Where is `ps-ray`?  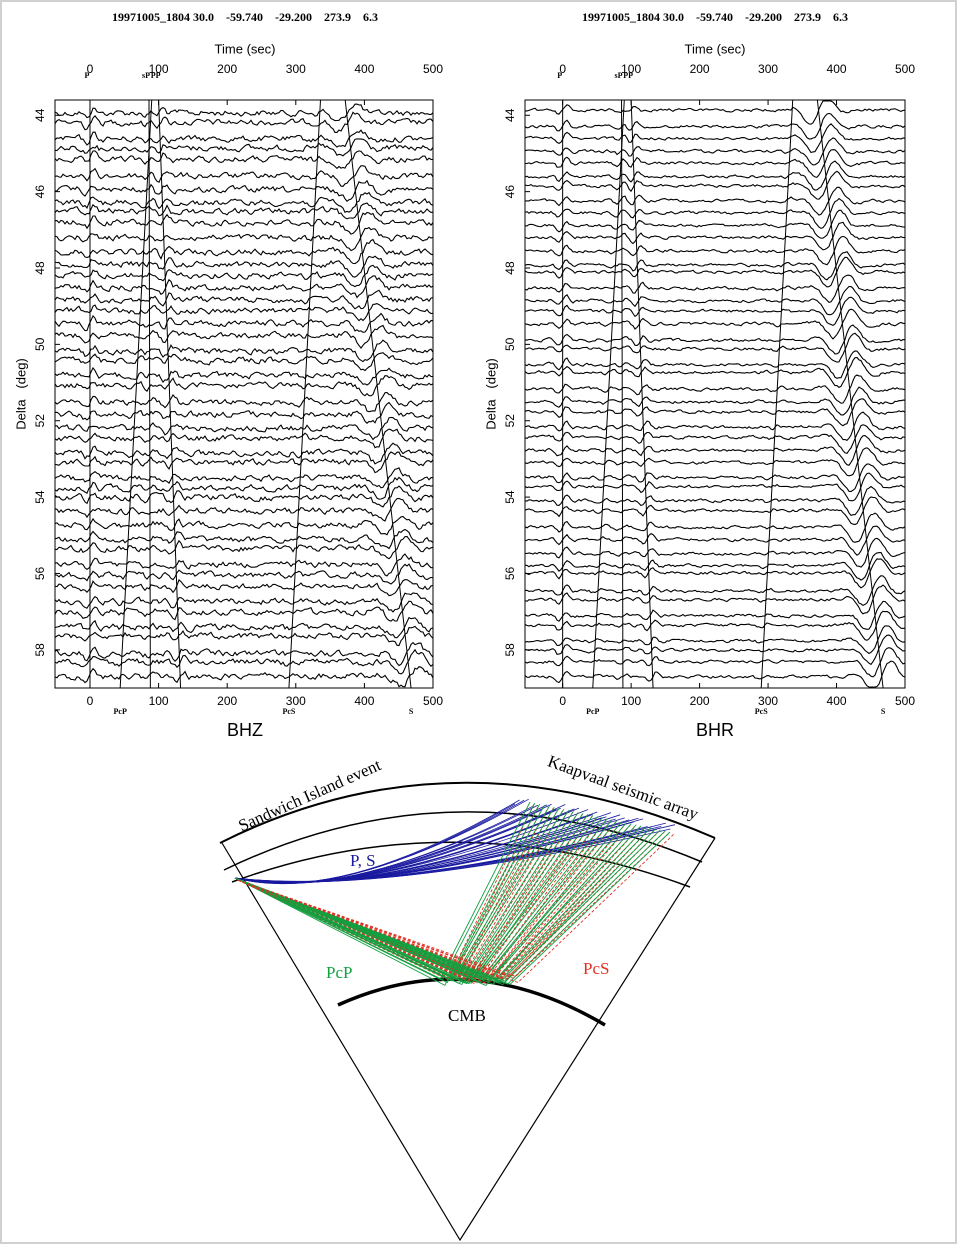 ps-ray is located at coordinates (455, 853).